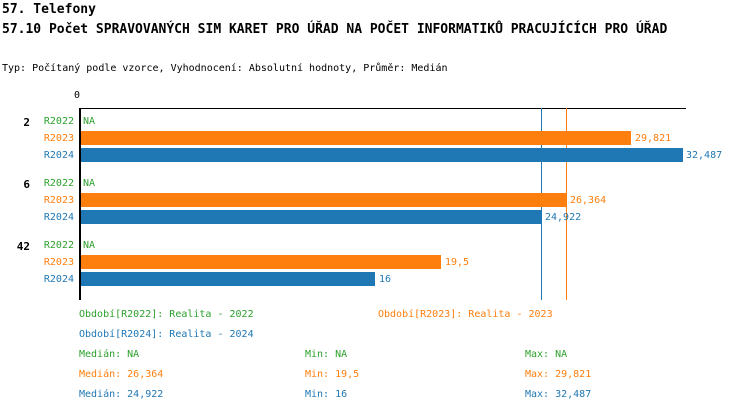 This screenshot has height=414, width=750. I want to click on legend-max-r2024: Max: 32,487, so click(558, 394).